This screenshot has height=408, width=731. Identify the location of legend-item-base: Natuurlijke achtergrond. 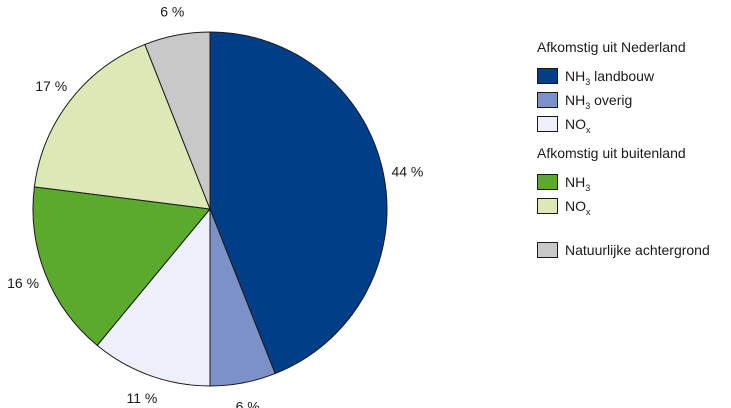
(637, 250).